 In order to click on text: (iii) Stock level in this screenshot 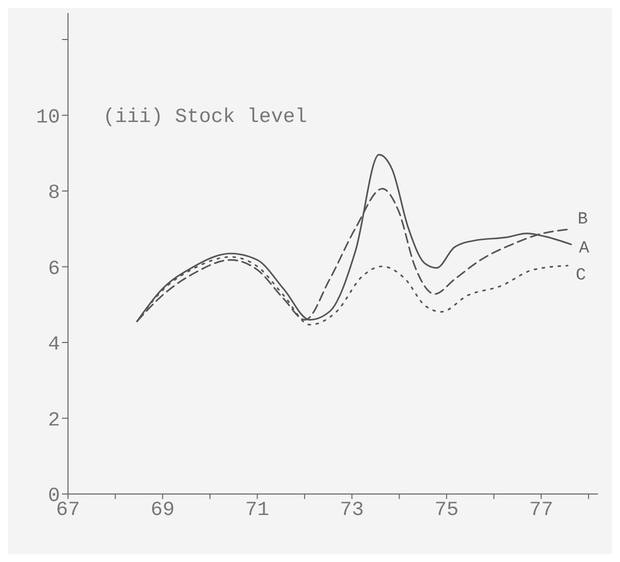, I will do `click(205, 117)`.